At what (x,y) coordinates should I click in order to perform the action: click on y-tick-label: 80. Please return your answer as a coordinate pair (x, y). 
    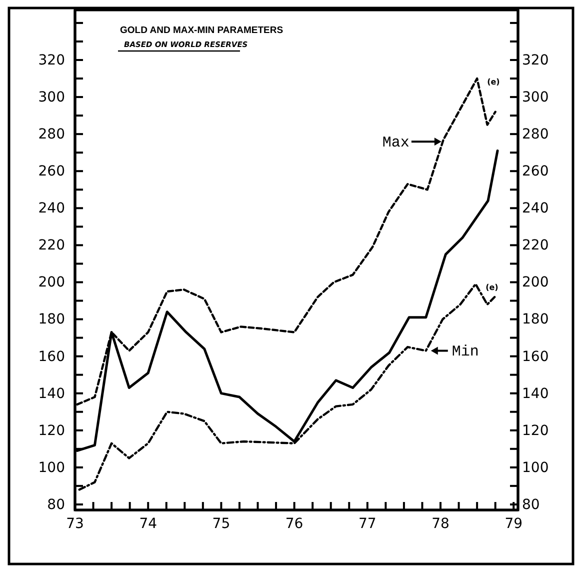
    Looking at the image, I should click on (56, 504).